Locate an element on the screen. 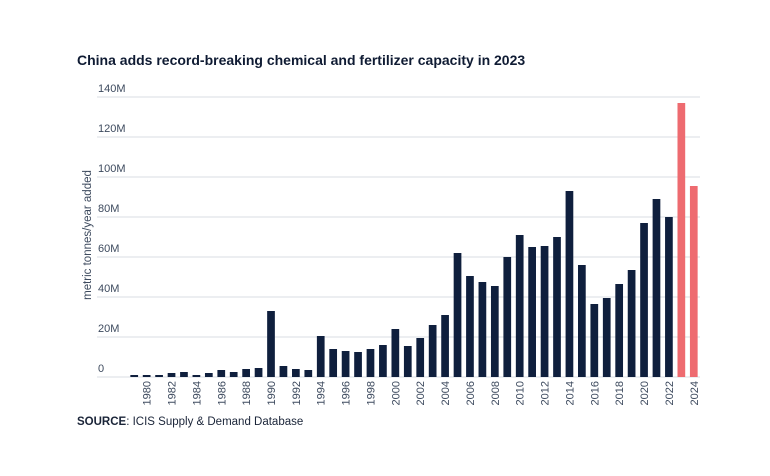 The width and height of the screenshot is (770, 476). y-tick-label: 60M is located at coordinates (108, 249).